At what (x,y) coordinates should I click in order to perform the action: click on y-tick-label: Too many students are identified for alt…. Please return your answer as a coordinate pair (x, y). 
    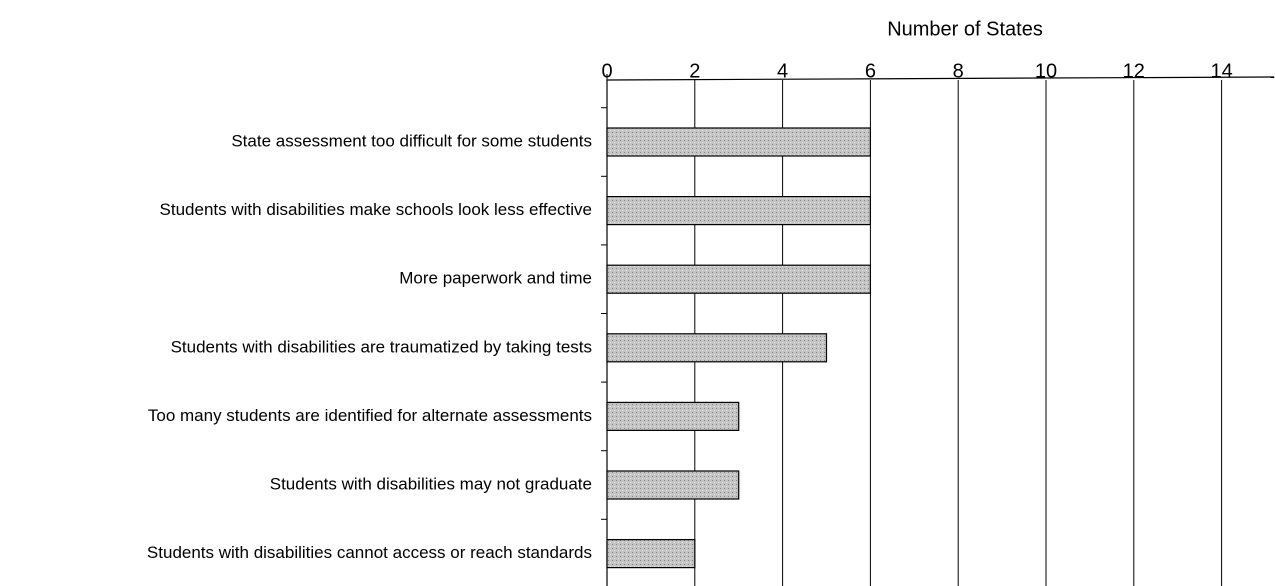
    Looking at the image, I should click on (370, 415).